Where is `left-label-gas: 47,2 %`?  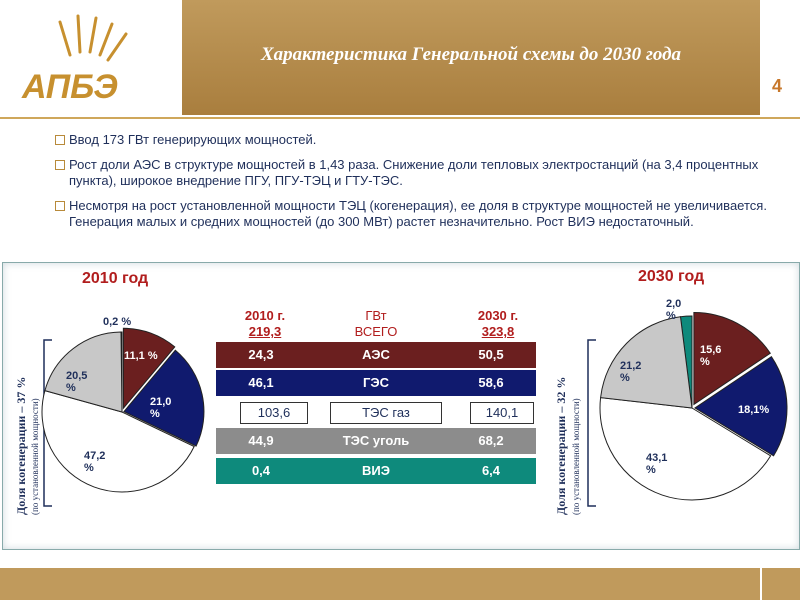 left-label-gas: 47,2 % is located at coordinates (95, 462).